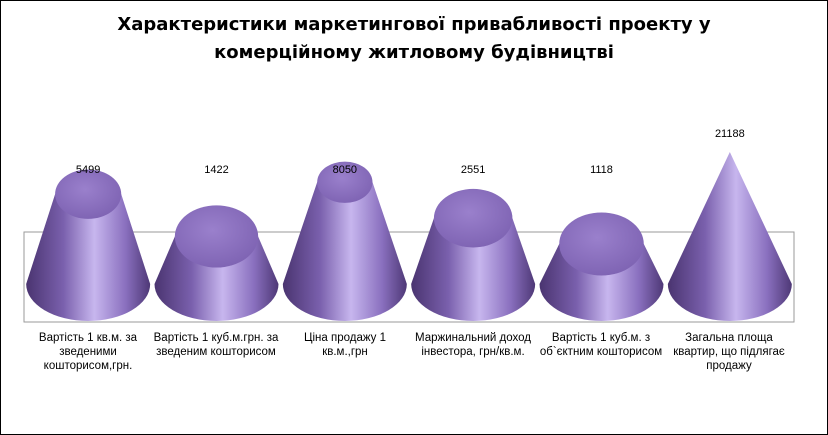 This screenshot has width=828, height=435. Describe the element at coordinates (88, 170) in the screenshot. I see `value-label-1: 5499` at that location.